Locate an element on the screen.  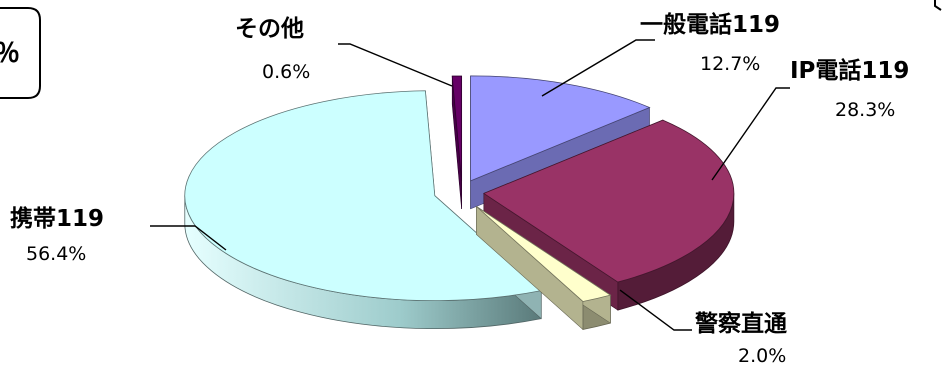
top-right-frame-corner is located at coordinates (938, 5).